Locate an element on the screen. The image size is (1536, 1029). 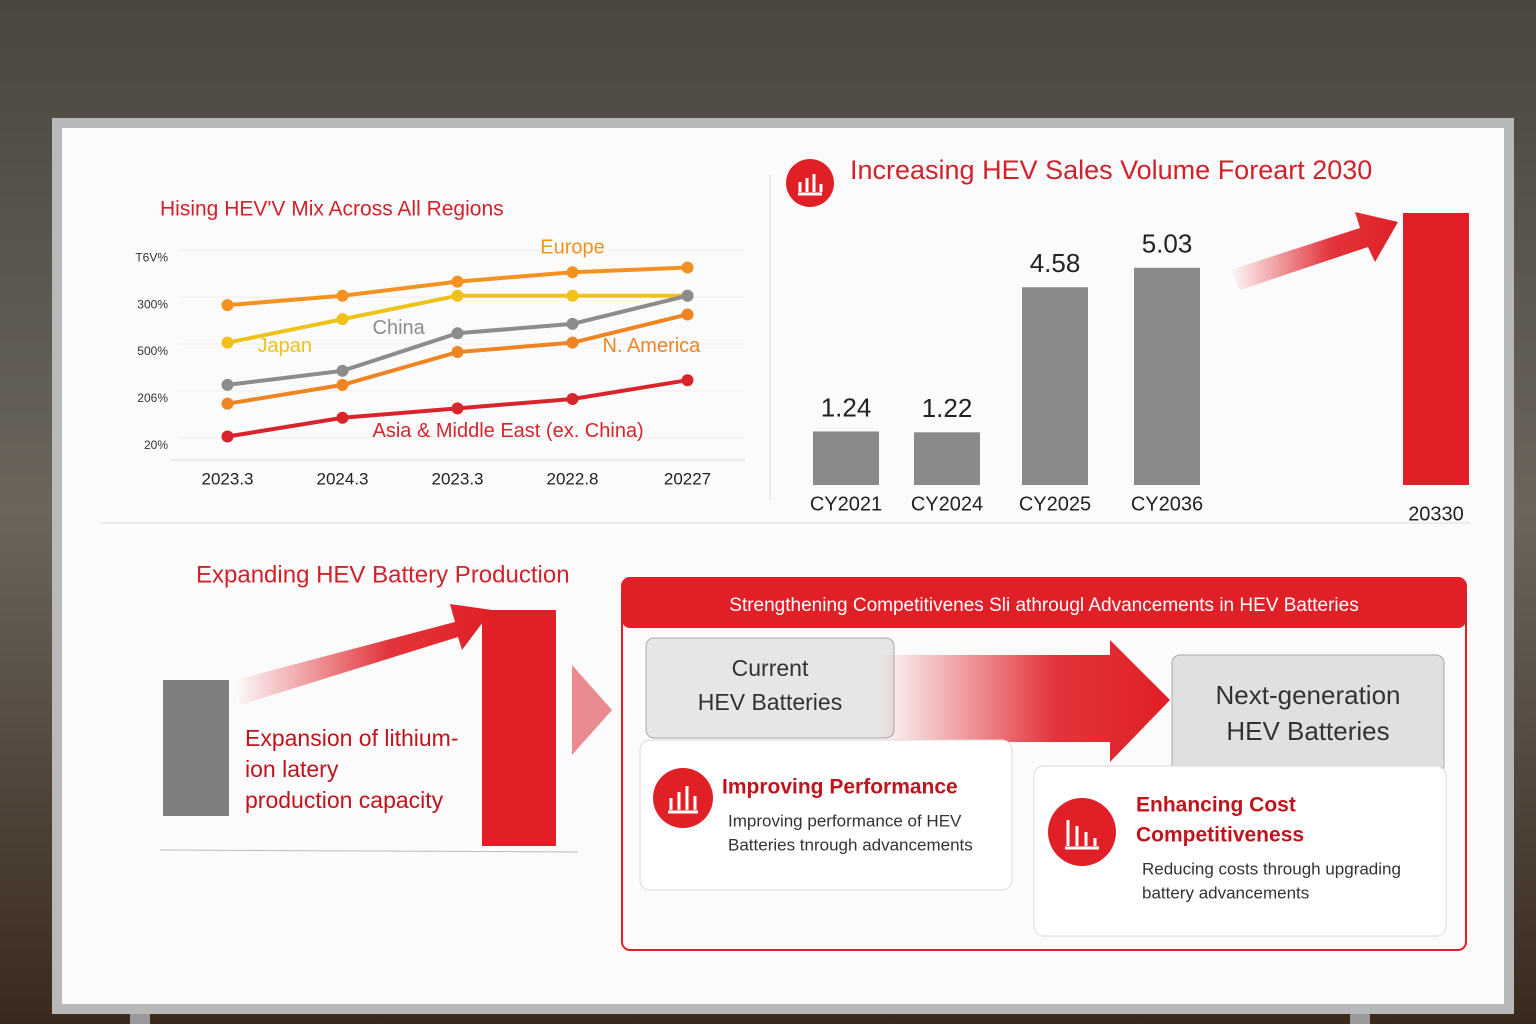
y-tick-label: 500% is located at coordinates (152, 351).